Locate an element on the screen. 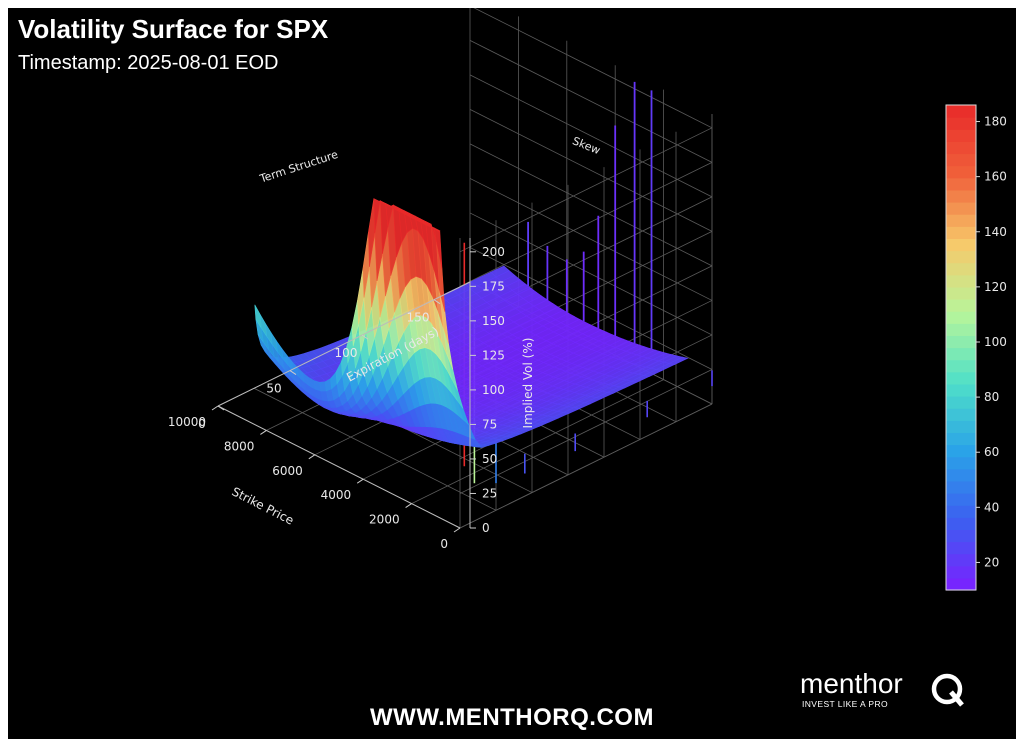 The height and width of the screenshot is (747, 1024). chart-subtitle: Timestamp: 2025-08-01 EOD is located at coordinates (148, 63).